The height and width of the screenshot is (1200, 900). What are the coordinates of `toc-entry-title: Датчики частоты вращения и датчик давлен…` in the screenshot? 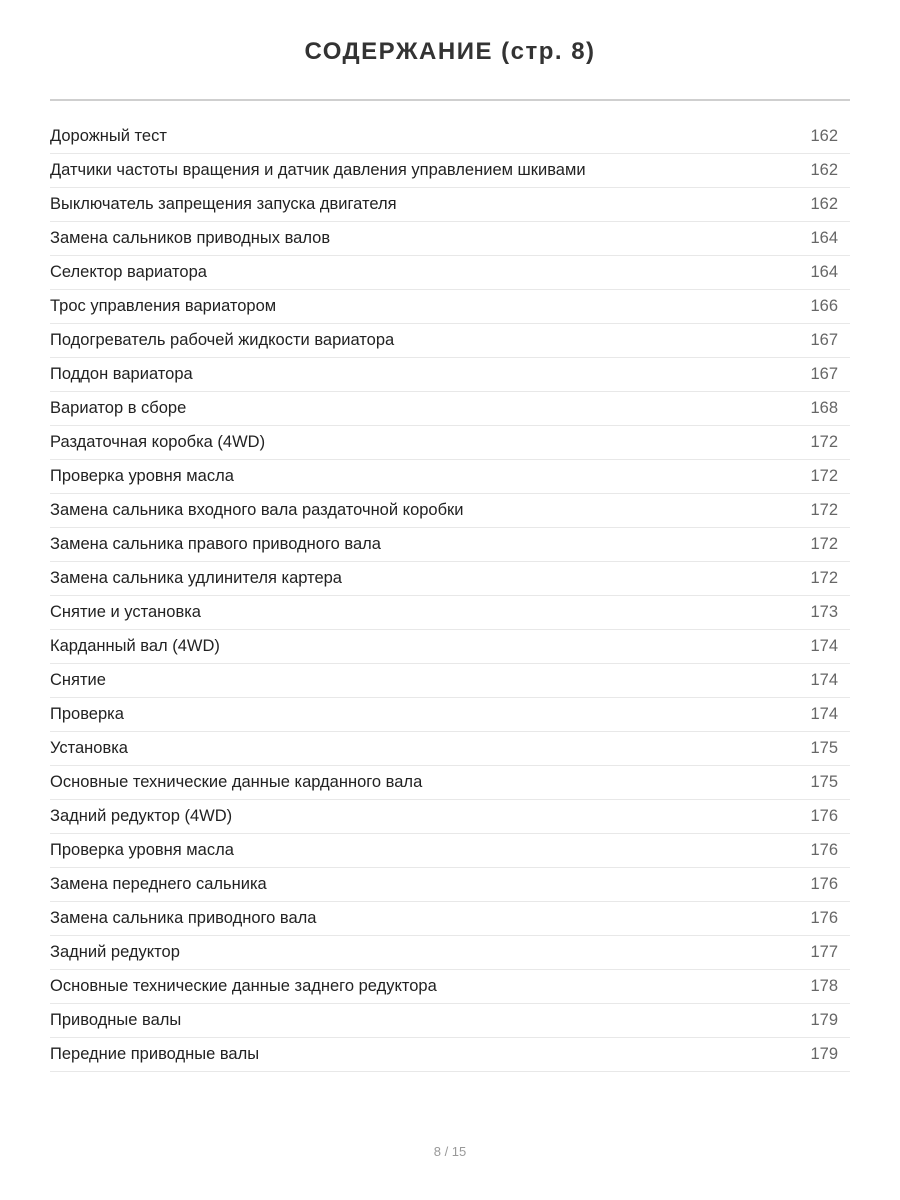 It's located at (318, 170).